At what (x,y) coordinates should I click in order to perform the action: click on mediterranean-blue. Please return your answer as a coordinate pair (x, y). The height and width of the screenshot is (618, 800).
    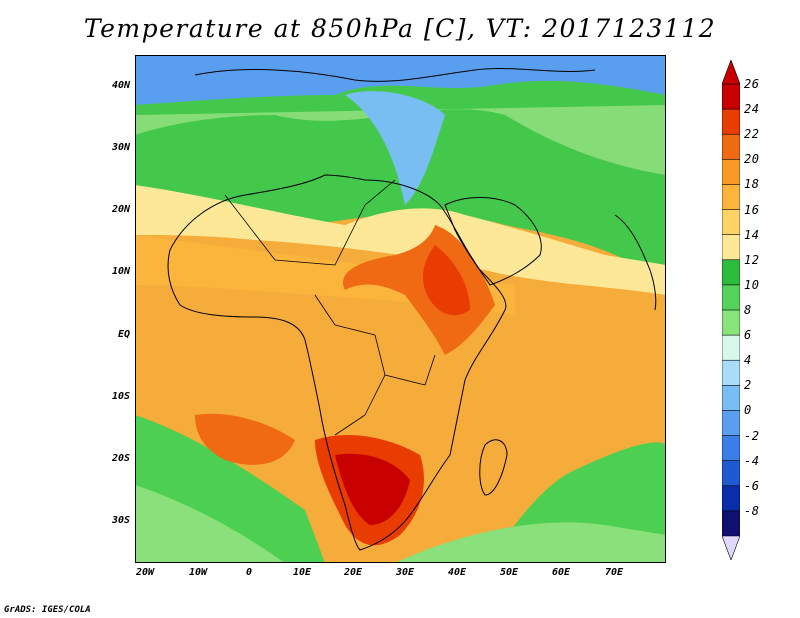
    Looking at the image, I should click on (395, 148).